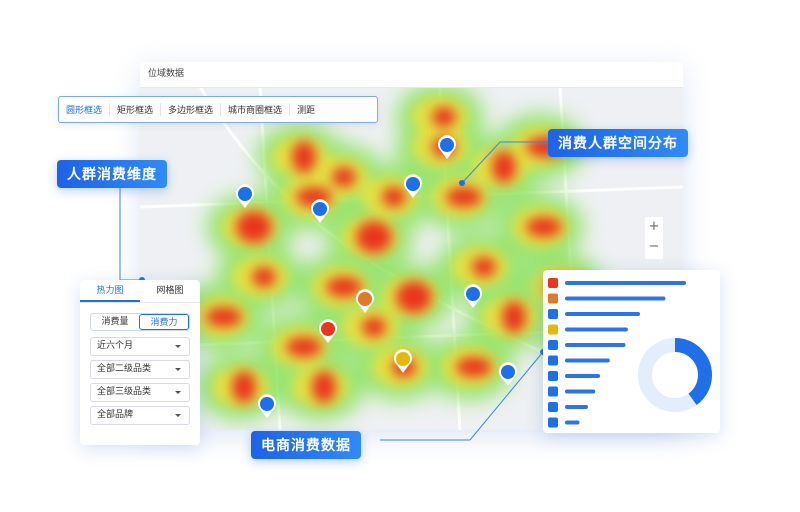 The width and height of the screenshot is (800, 512). Describe the element at coordinates (115, 322) in the screenshot. I see `toggle: 消费量` at that location.